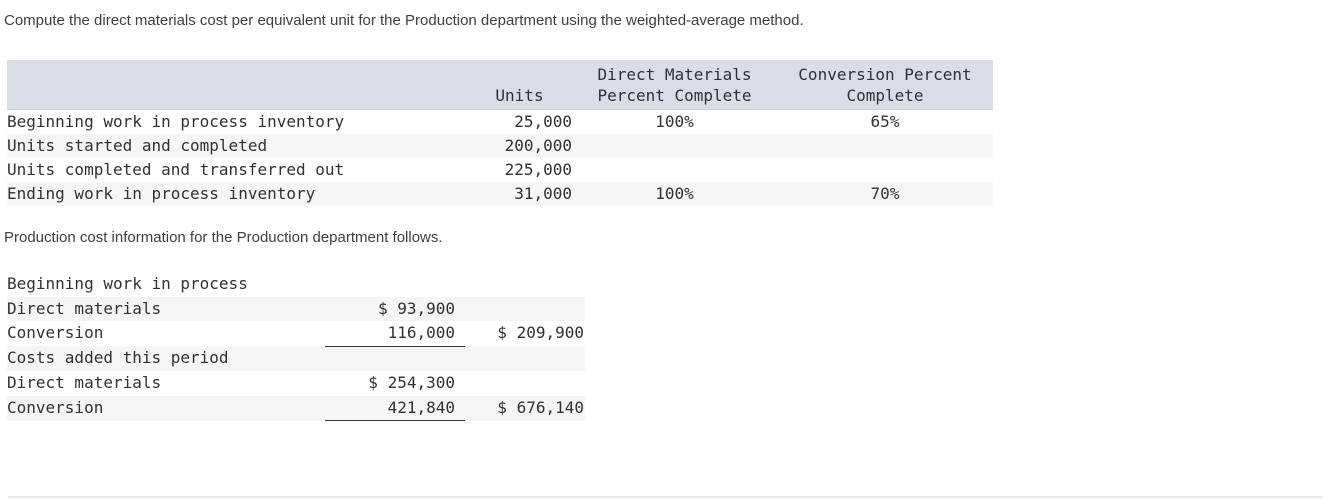 Image resolution: width=1323 pixels, height=502 pixels. Describe the element at coordinates (885, 85) in the screenshot. I see `header-conversion-percent: Conversion Percent Complete` at that location.